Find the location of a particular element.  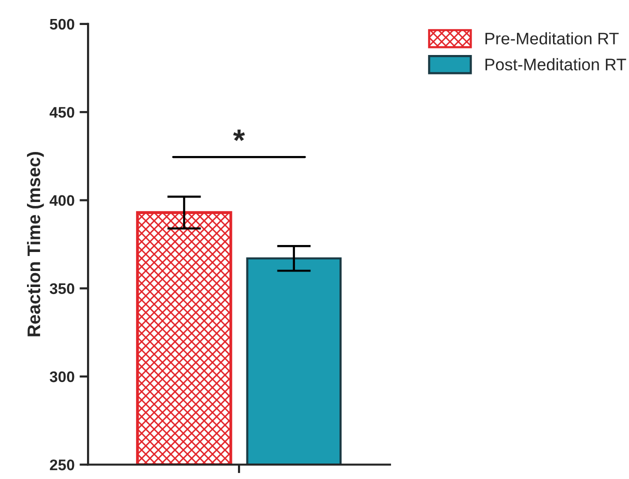

y-tick-label: 300 is located at coordinates (62, 376).